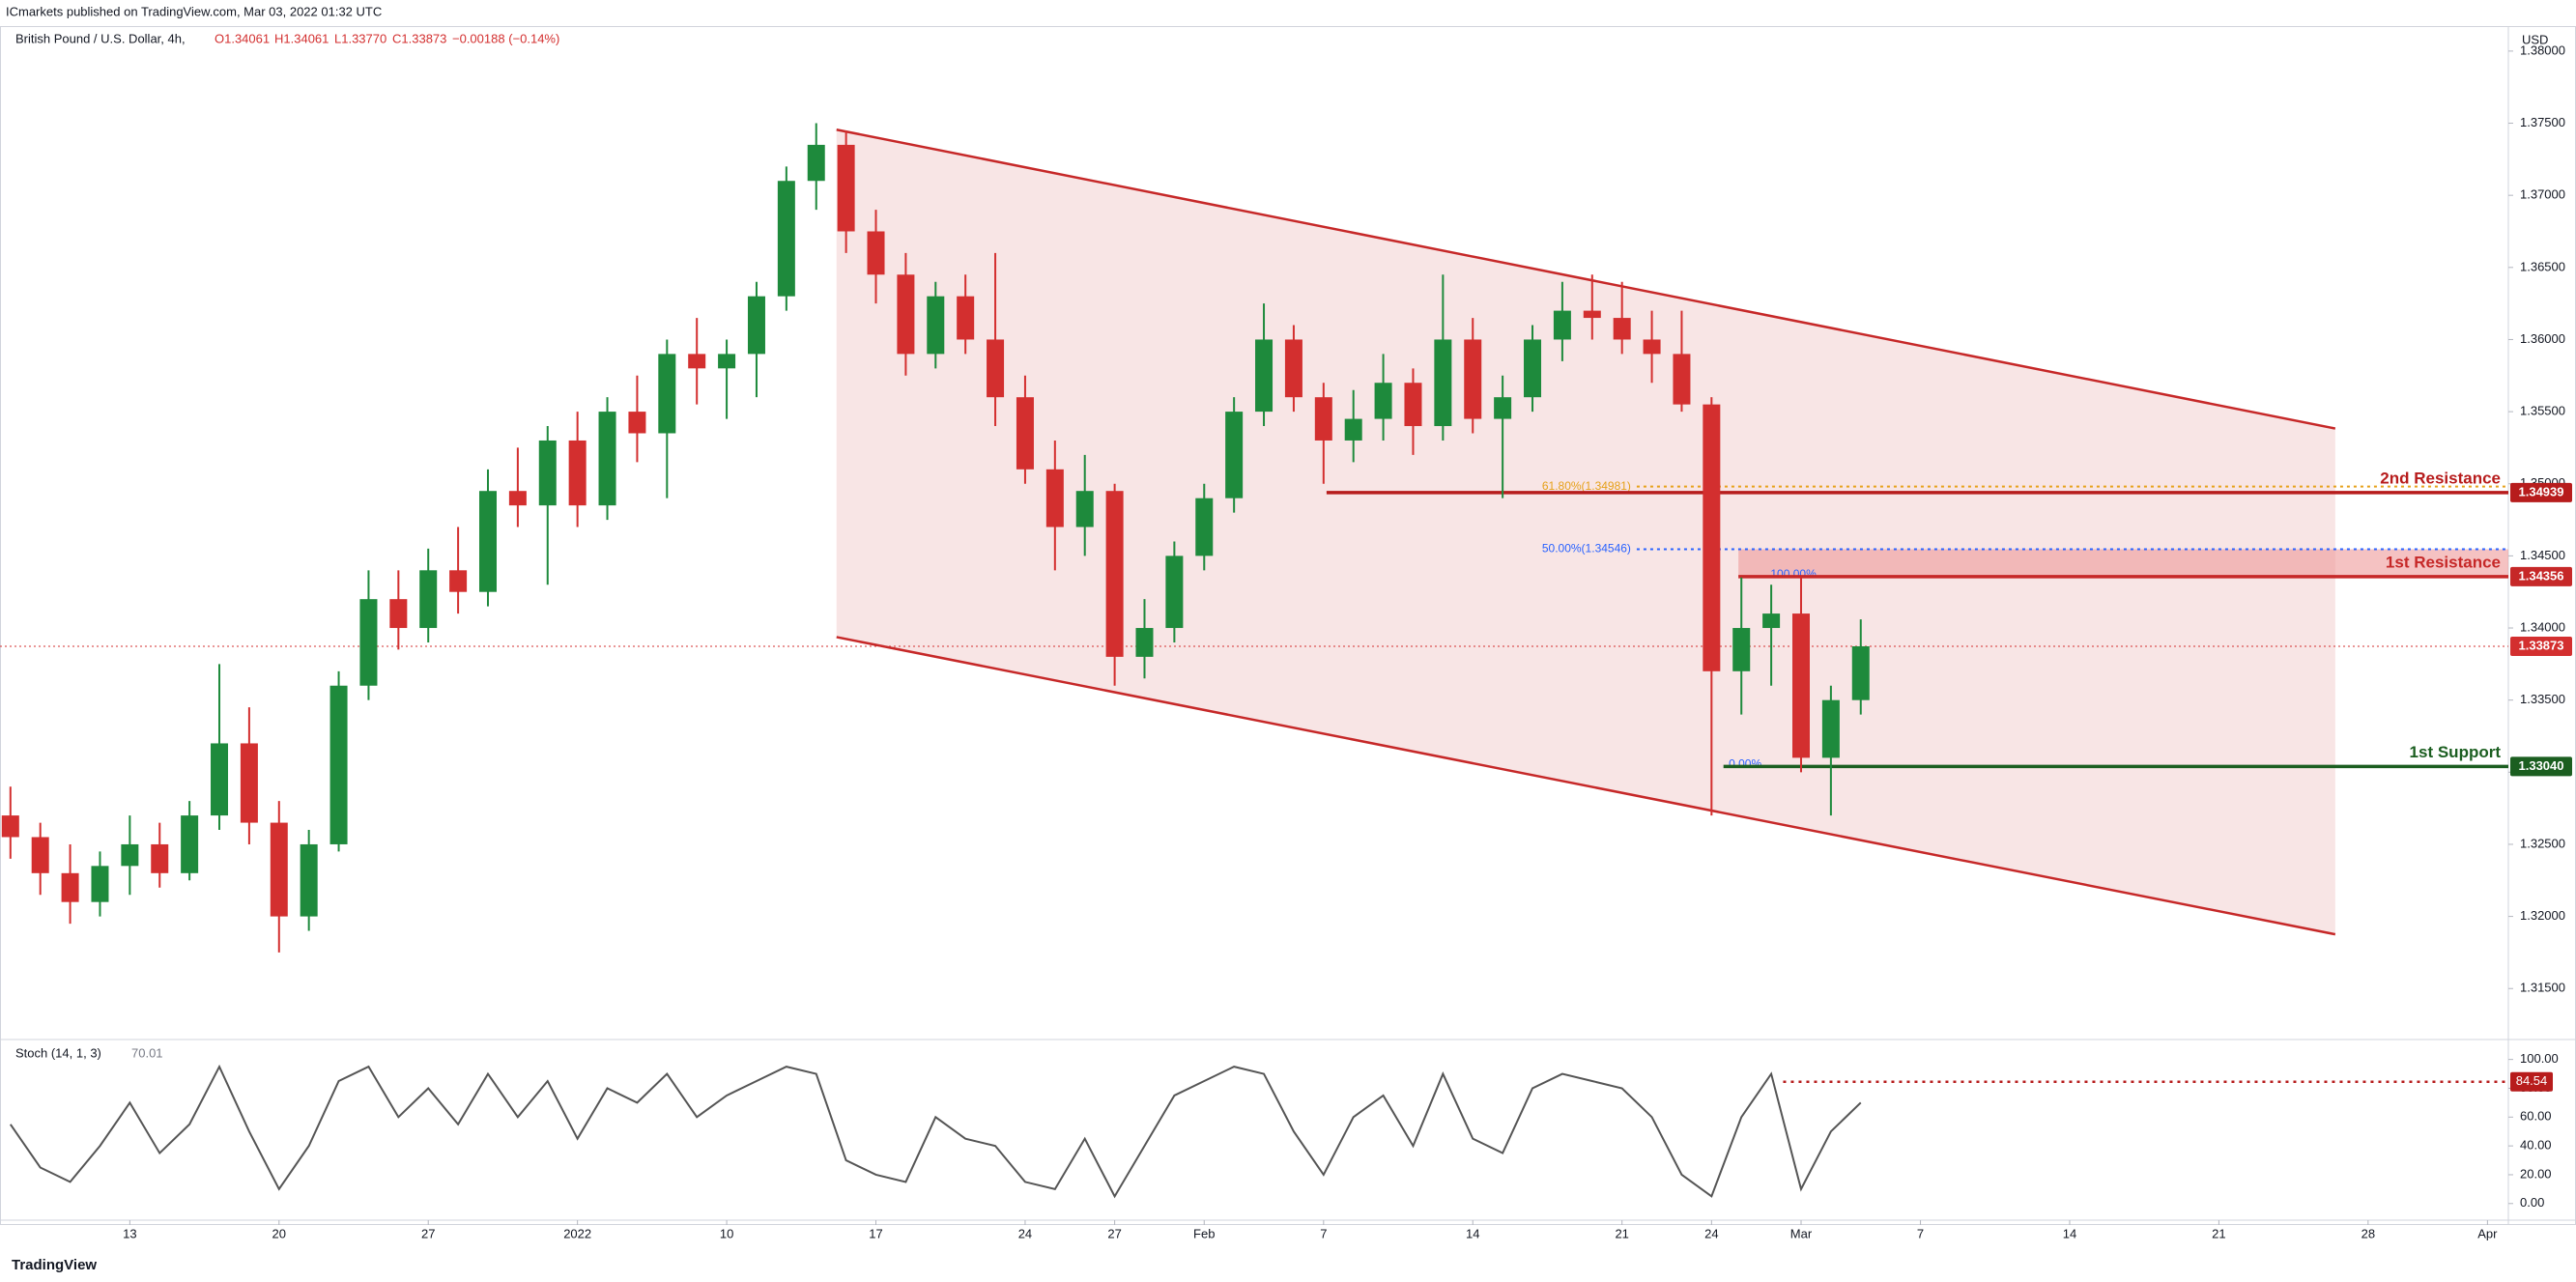 Image resolution: width=2576 pixels, height=1282 pixels. What do you see at coordinates (2536, 1173) in the screenshot?
I see `stoch-tick-label: 20.00` at bounding box center [2536, 1173].